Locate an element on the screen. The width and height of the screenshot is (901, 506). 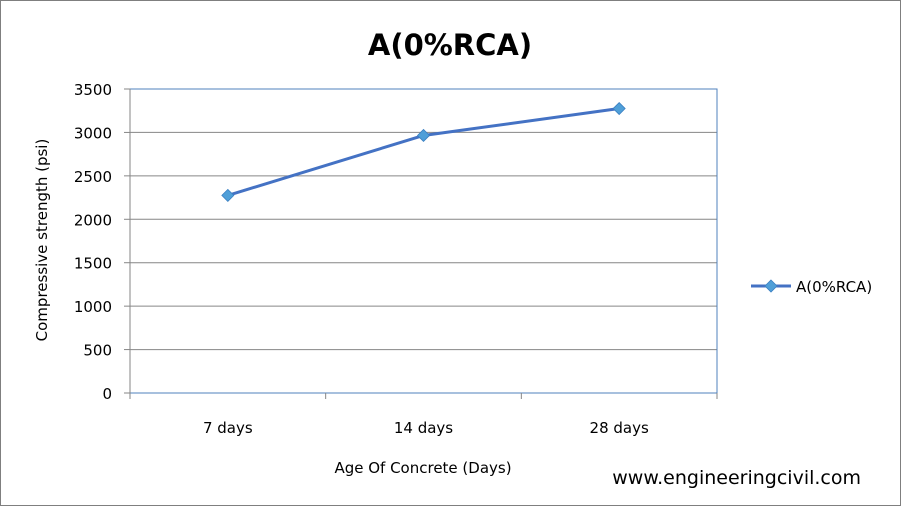
series-line is located at coordinates (423, 152).